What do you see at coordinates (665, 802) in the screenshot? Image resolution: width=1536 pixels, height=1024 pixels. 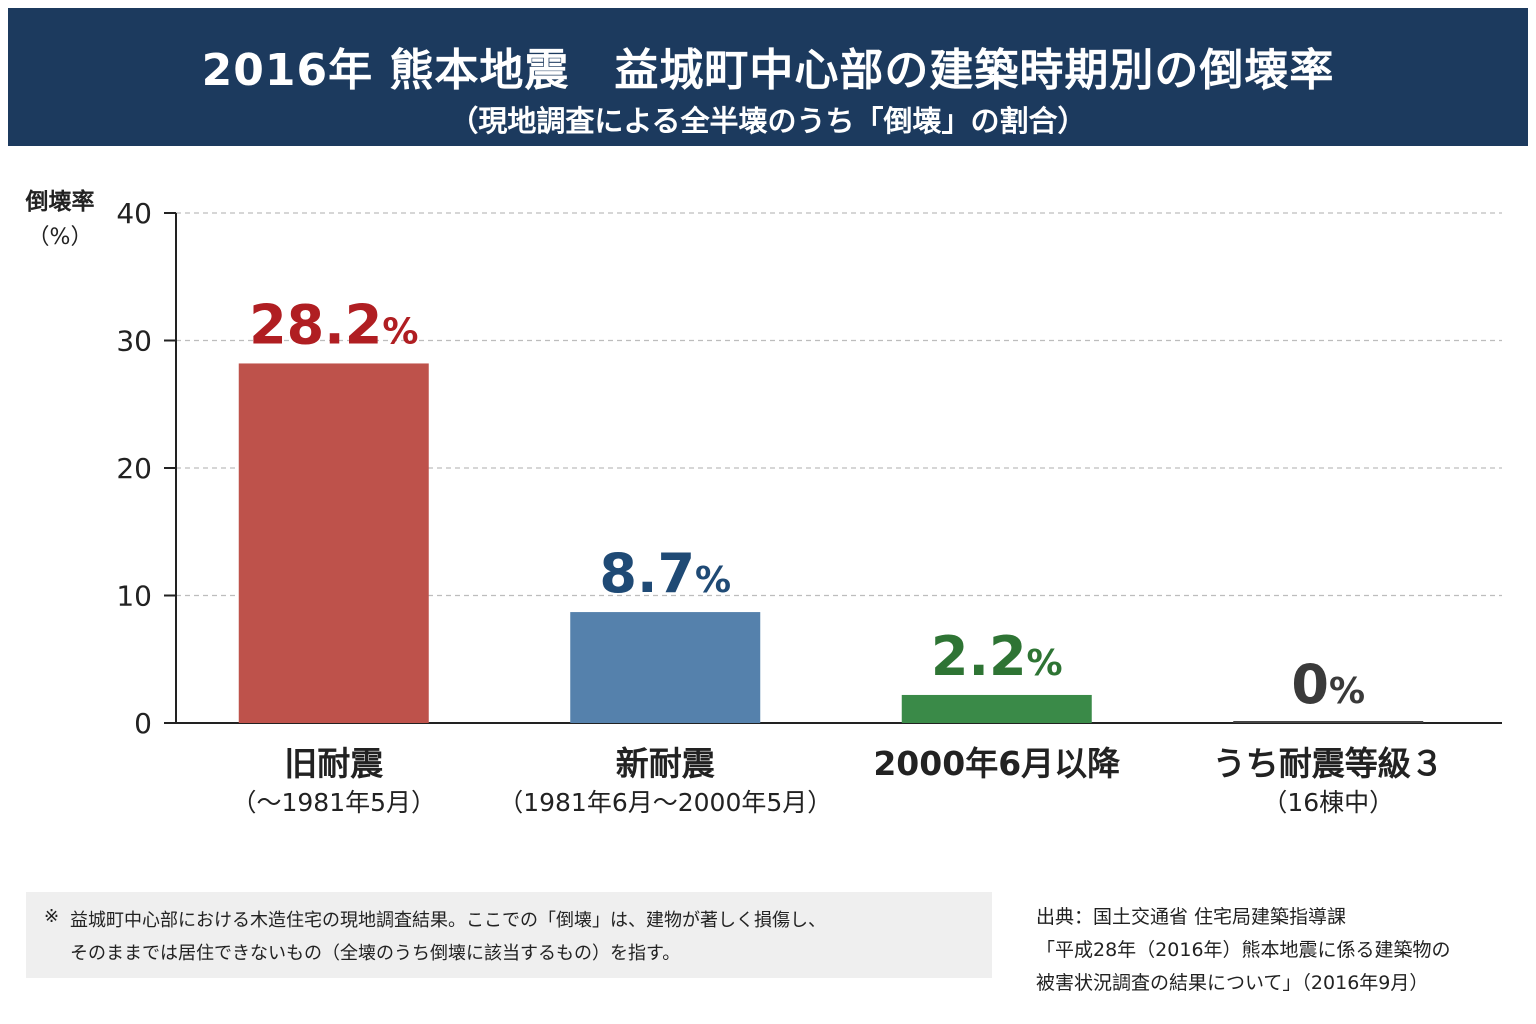 I see `x-category-sublabel: （1981年6月～2000年5月）` at bounding box center [665, 802].